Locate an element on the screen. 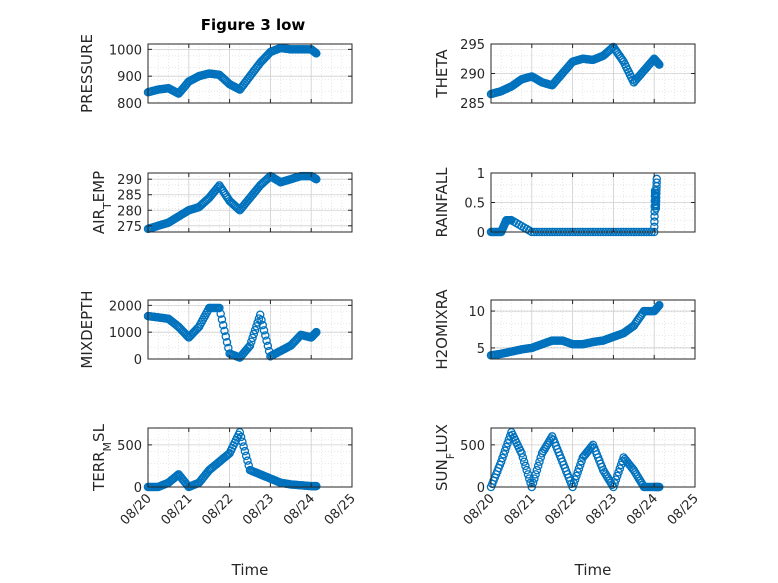 The width and height of the screenshot is (778, 583). subplot-mixdepth: 0 1000 2000 MIXDEPTH is located at coordinates (215, 329).